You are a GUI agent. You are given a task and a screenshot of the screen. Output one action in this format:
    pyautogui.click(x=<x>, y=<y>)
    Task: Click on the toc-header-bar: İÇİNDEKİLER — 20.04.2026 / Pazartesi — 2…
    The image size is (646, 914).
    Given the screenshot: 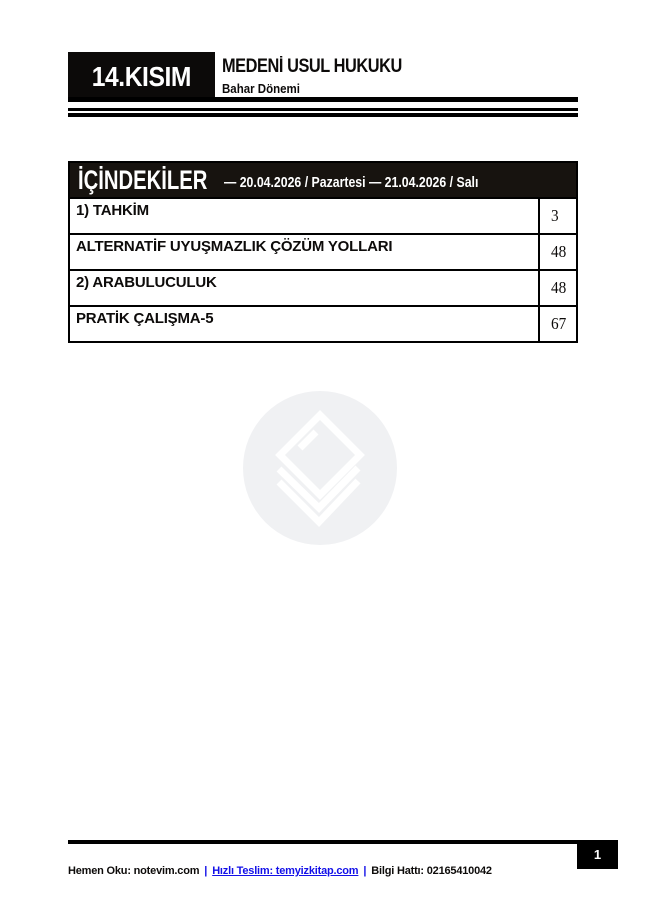 What is the action you would take?
    pyautogui.click(x=323, y=180)
    